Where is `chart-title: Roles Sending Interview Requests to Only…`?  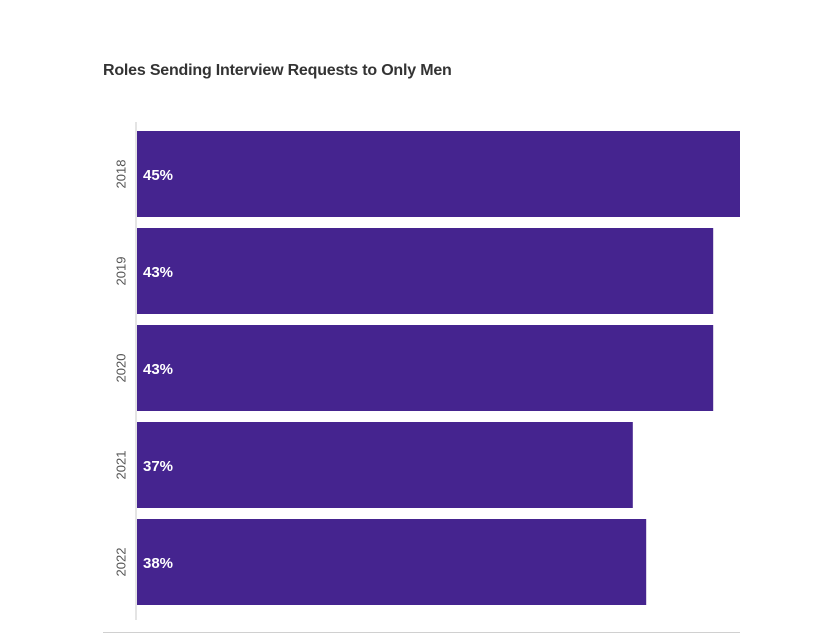
chart-title: Roles Sending Interview Requests to Only… is located at coordinates (277, 70).